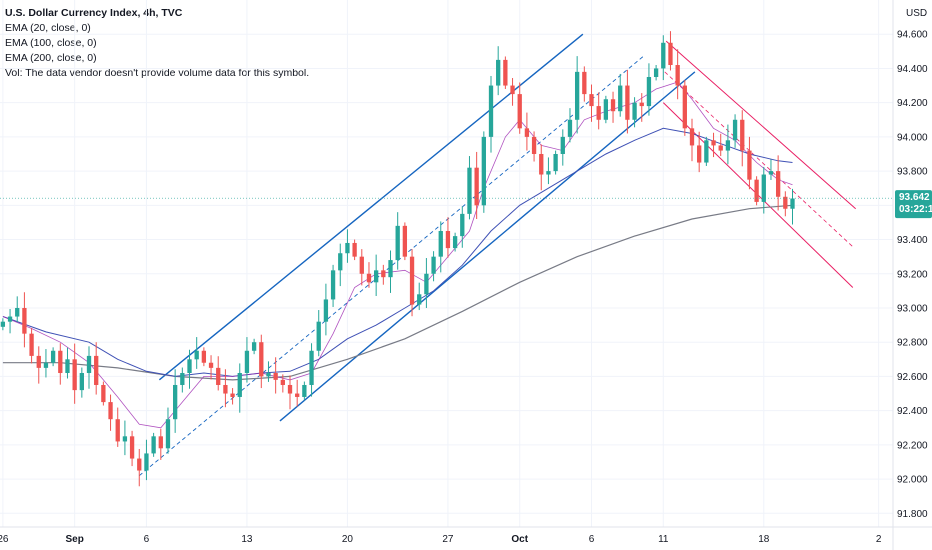 Image resolution: width=932 pixels, height=550 pixels. Describe the element at coordinates (663, 539) in the screenshot. I see `x-tick-label: 11` at that location.